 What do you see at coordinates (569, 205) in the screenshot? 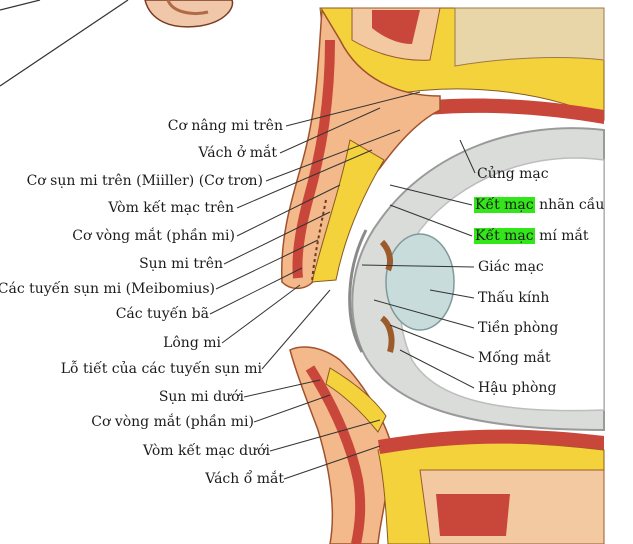
I see `label-nhan-cau-suffix: nhãn cầu` at bounding box center [569, 205].